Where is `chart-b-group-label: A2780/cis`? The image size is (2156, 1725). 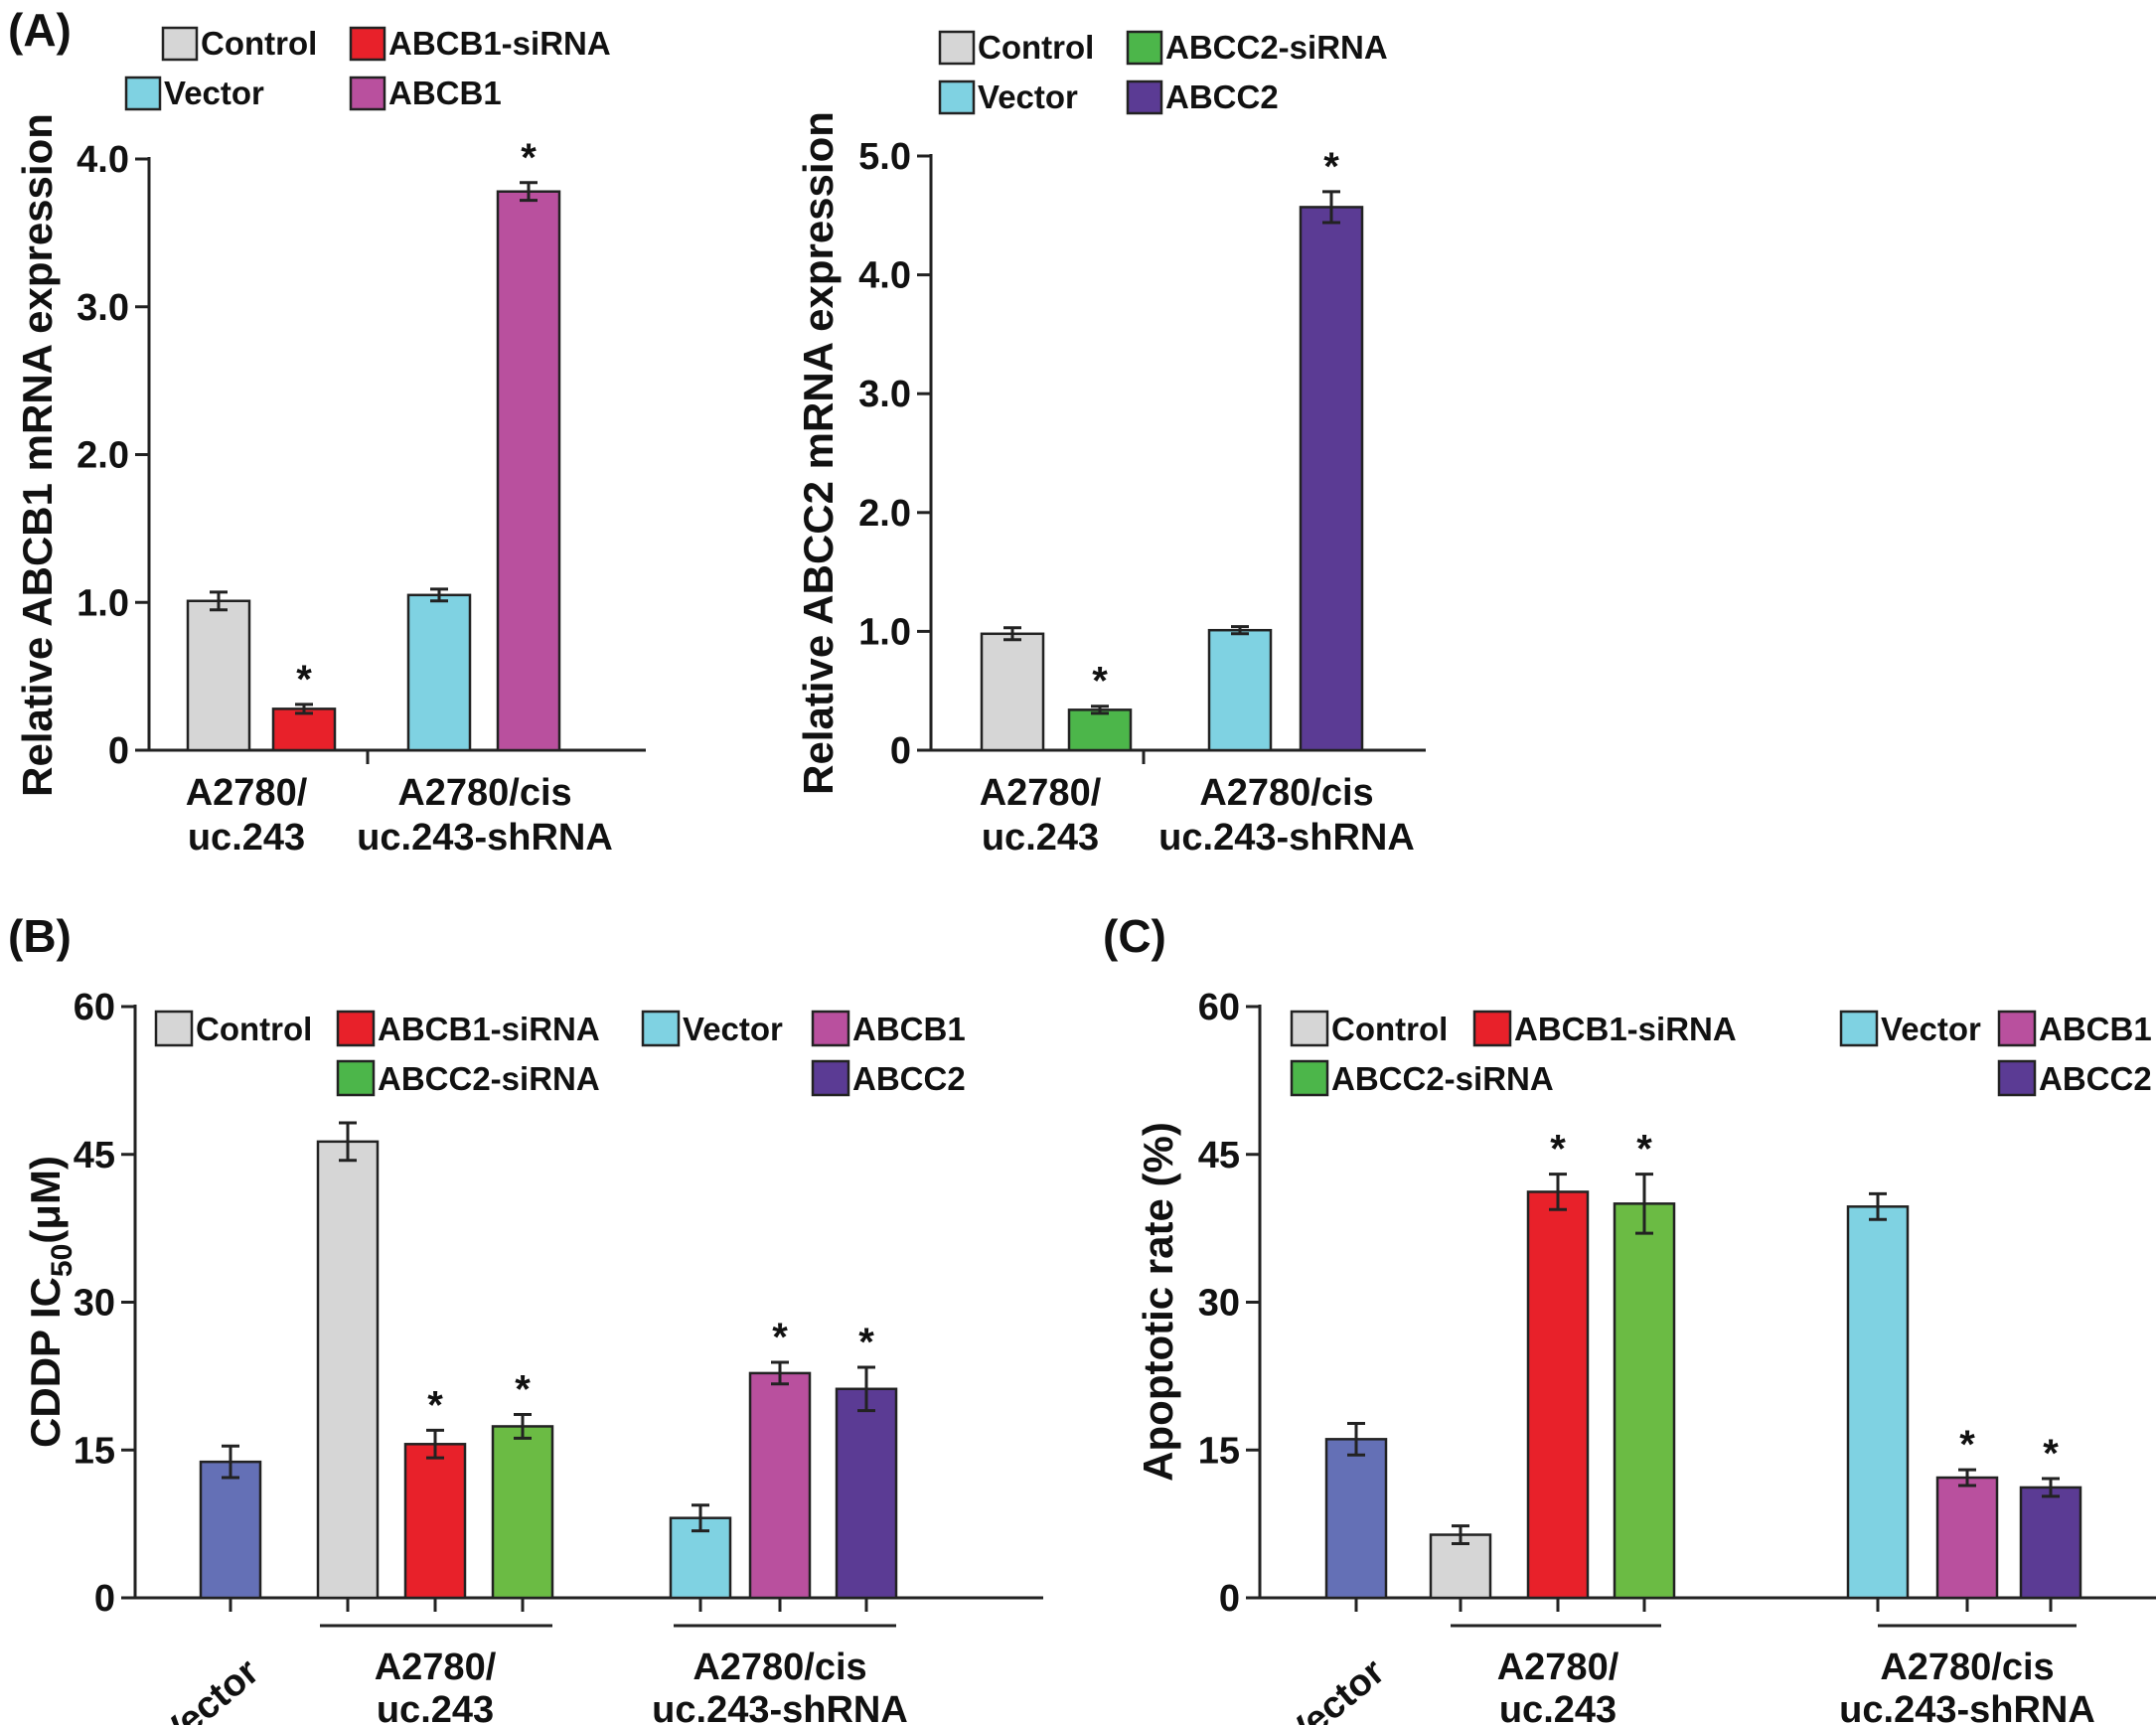 chart-b-group-label: A2780/cis is located at coordinates (780, 1667).